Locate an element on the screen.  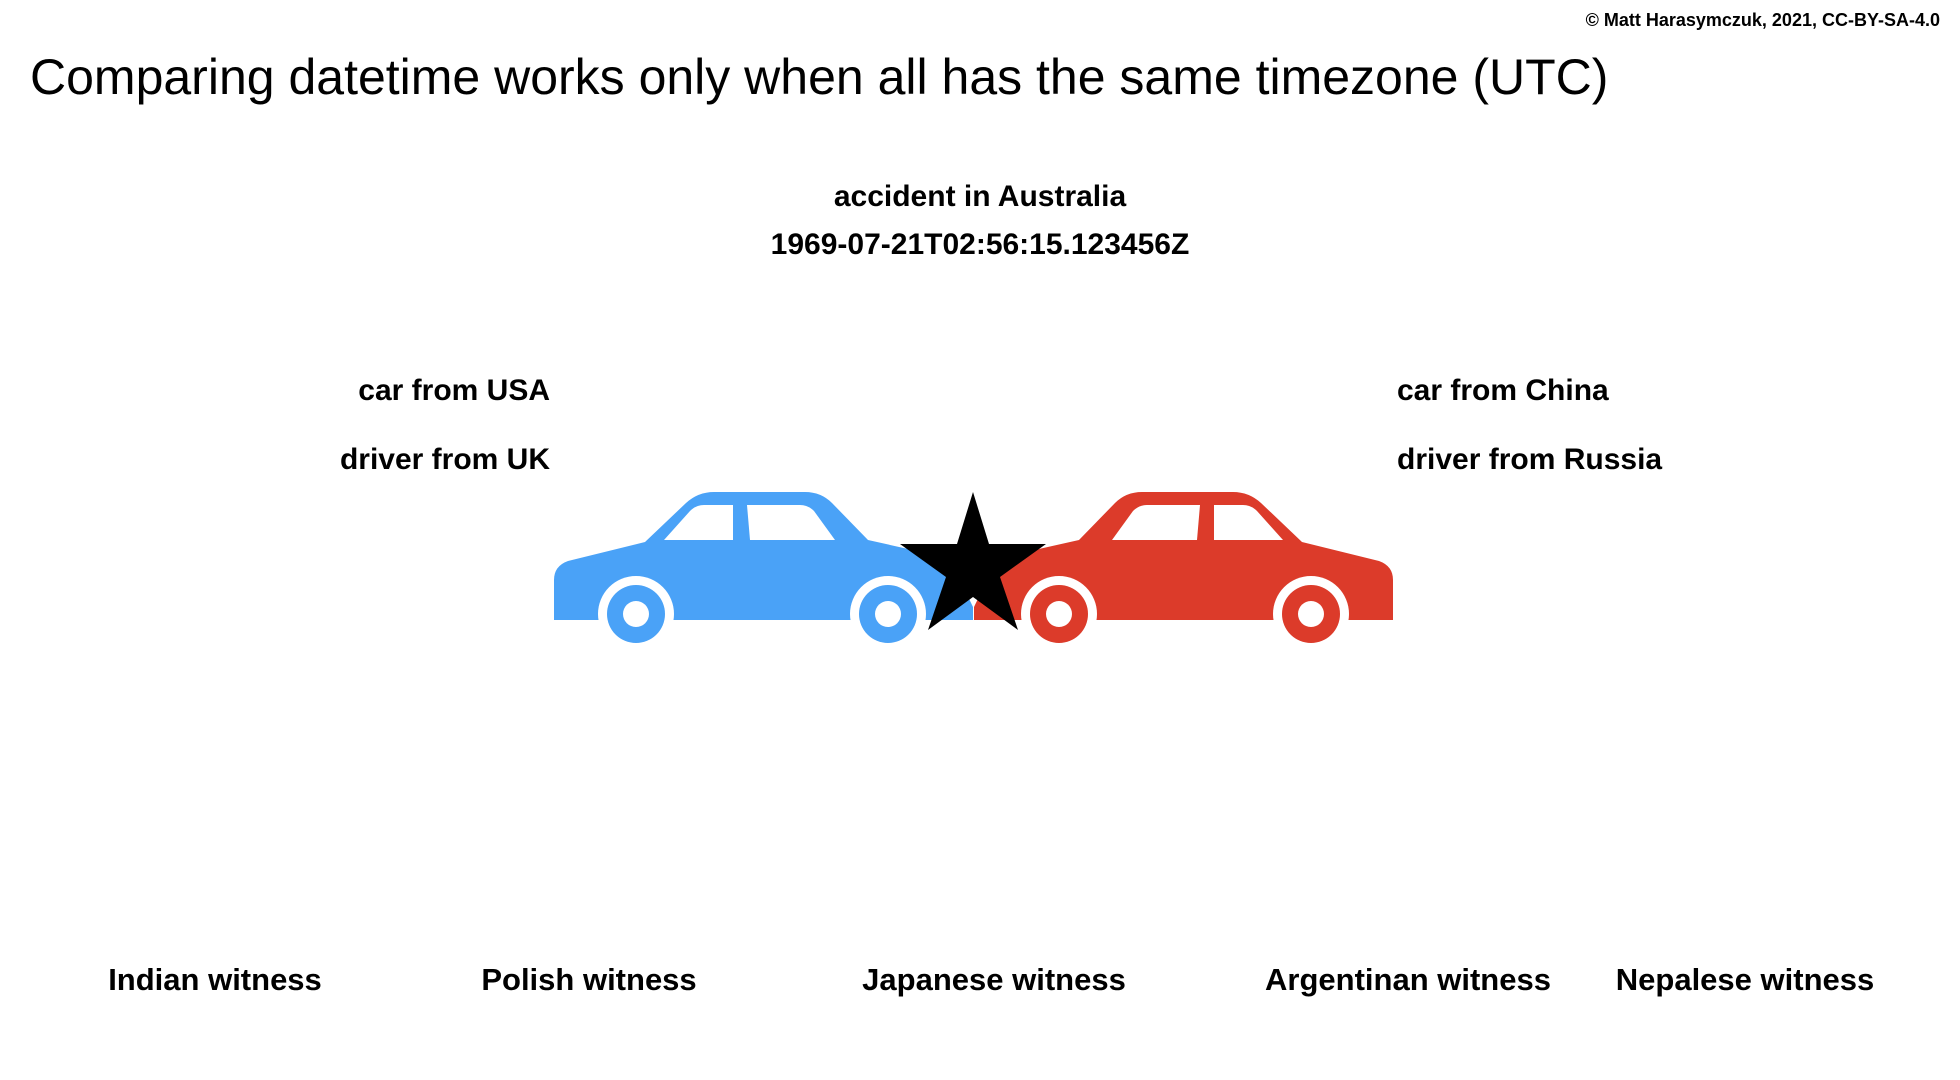
red-car-icon is located at coordinates (1183, 572).